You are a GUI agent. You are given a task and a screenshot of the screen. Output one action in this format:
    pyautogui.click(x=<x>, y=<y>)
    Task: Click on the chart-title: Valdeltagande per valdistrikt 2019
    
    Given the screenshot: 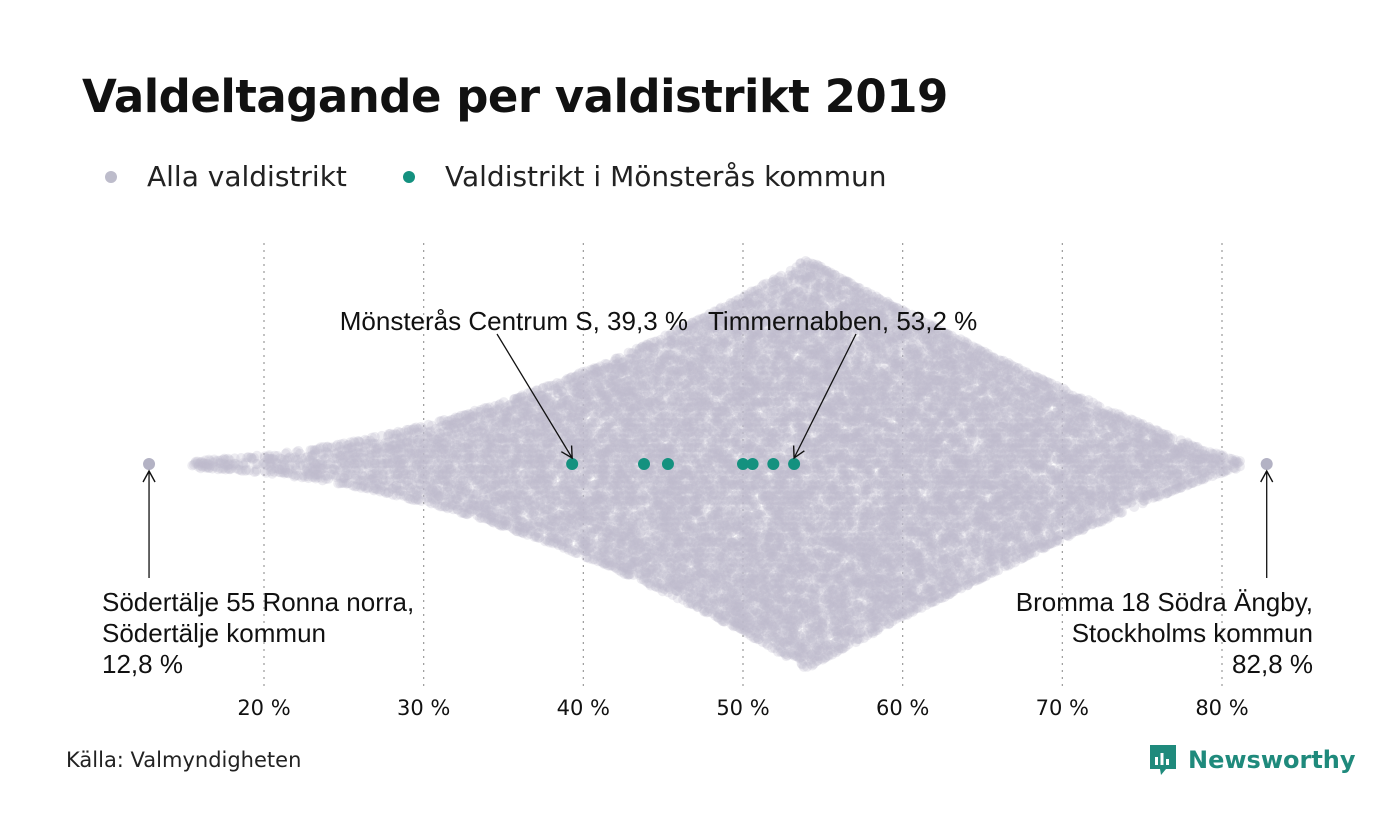 What is the action you would take?
    pyautogui.click(x=515, y=96)
    